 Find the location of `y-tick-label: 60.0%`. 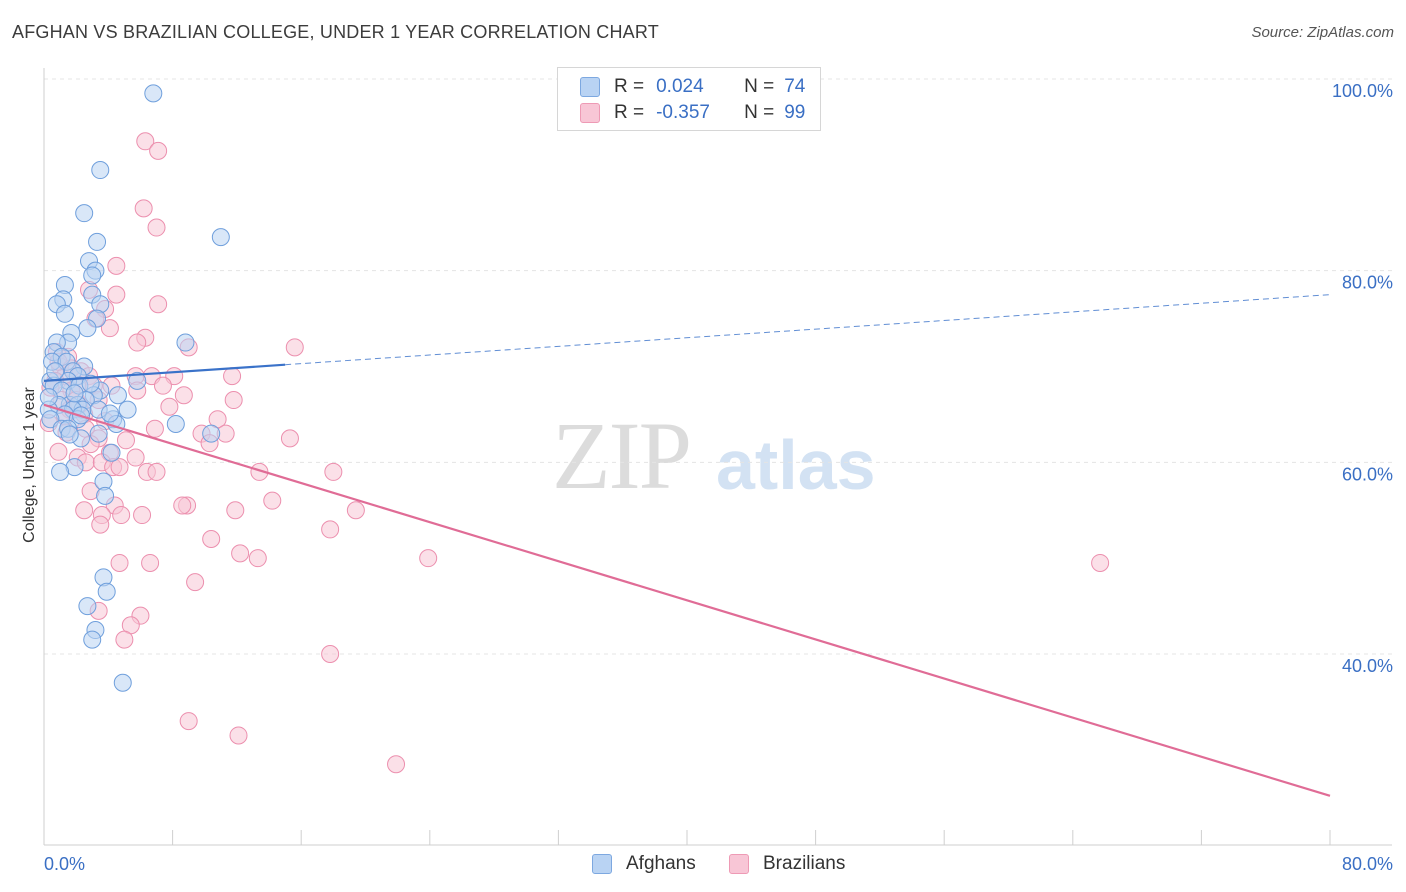

y-tick-label: 60.0% is located at coordinates (1367, 474).